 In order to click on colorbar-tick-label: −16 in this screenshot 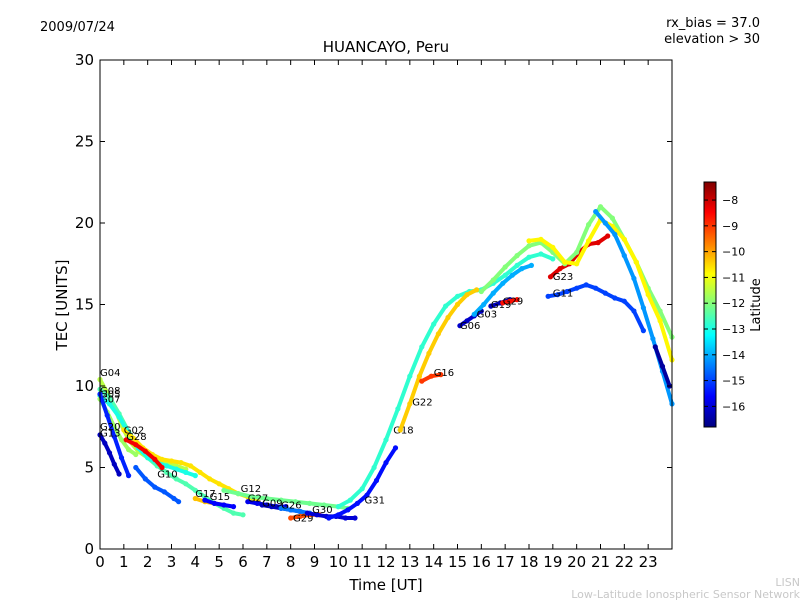, I will do `click(733, 406)`.